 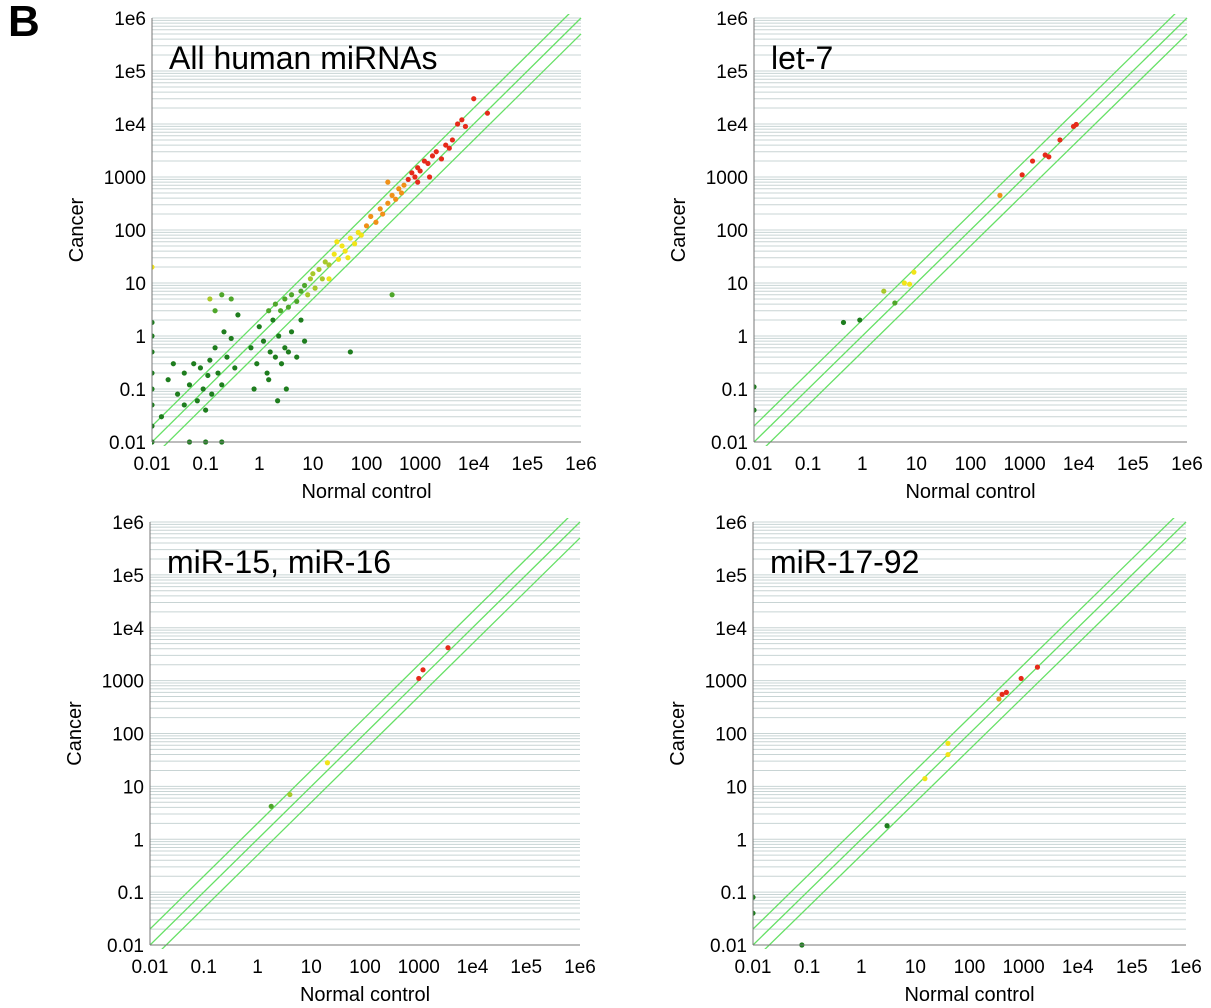 What do you see at coordinates (365, 967) in the screenshot?
I see `x-tick-label: 100` at bounding box center [365, 967].